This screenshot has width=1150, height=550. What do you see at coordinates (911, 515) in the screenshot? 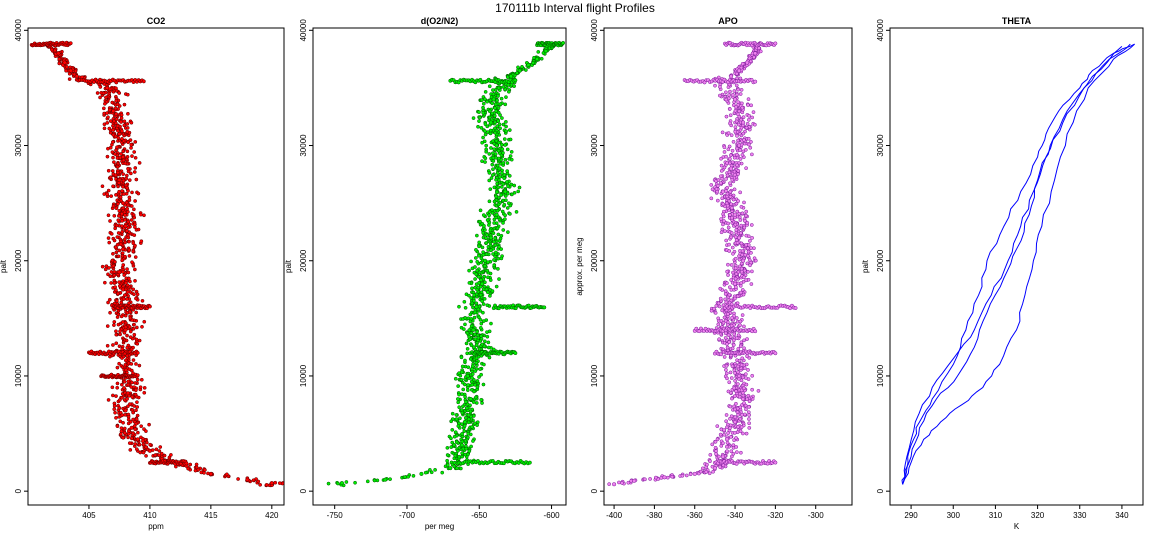
I see `x-tick-label: 290` at bounding box center [911, 515].